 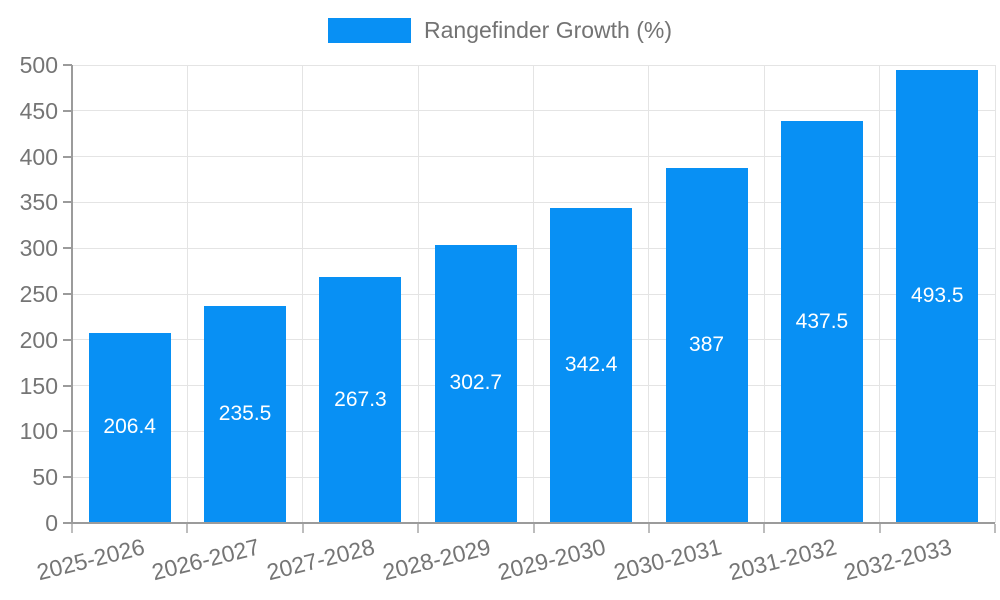 I want to click on bar-value-label: 267.3, so click(x=360, y=399).